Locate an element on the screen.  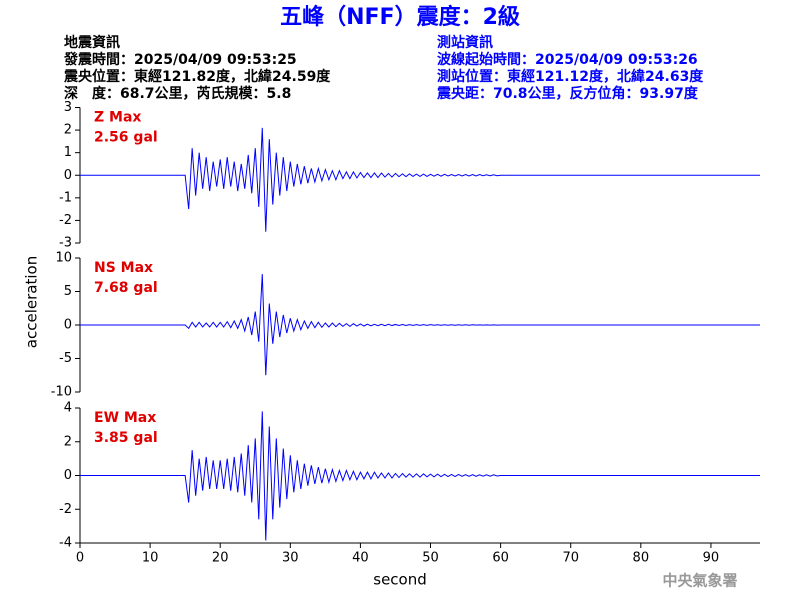
x-tick-label: 10 is located at coordinates (150, 558).